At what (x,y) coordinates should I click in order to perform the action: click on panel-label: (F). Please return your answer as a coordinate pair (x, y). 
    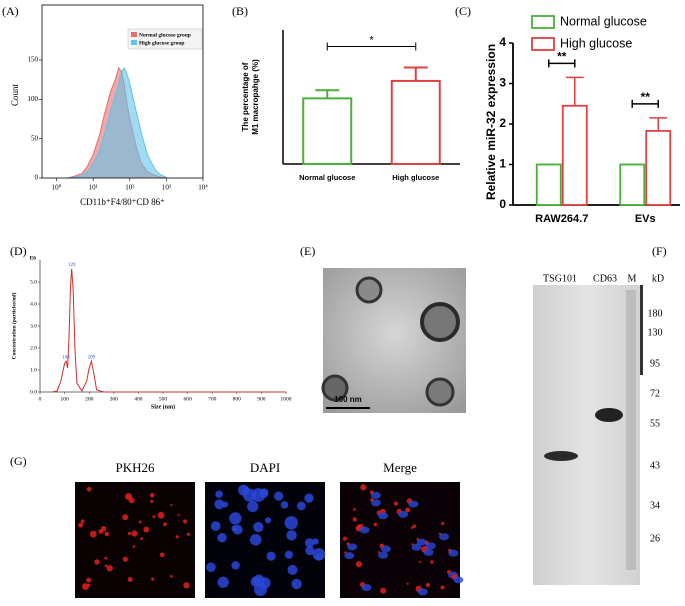
    Looking at the image, I should click on (659, 251).